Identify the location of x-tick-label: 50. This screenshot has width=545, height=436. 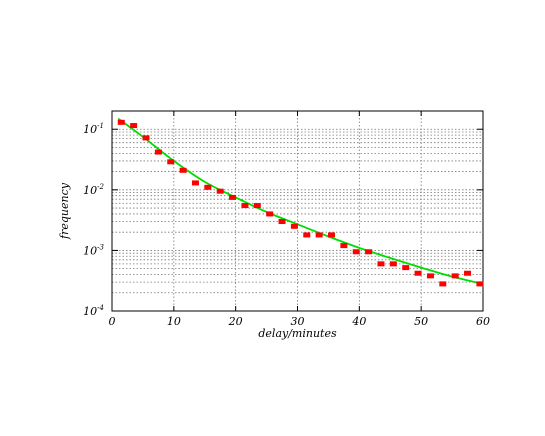
(421, 321).